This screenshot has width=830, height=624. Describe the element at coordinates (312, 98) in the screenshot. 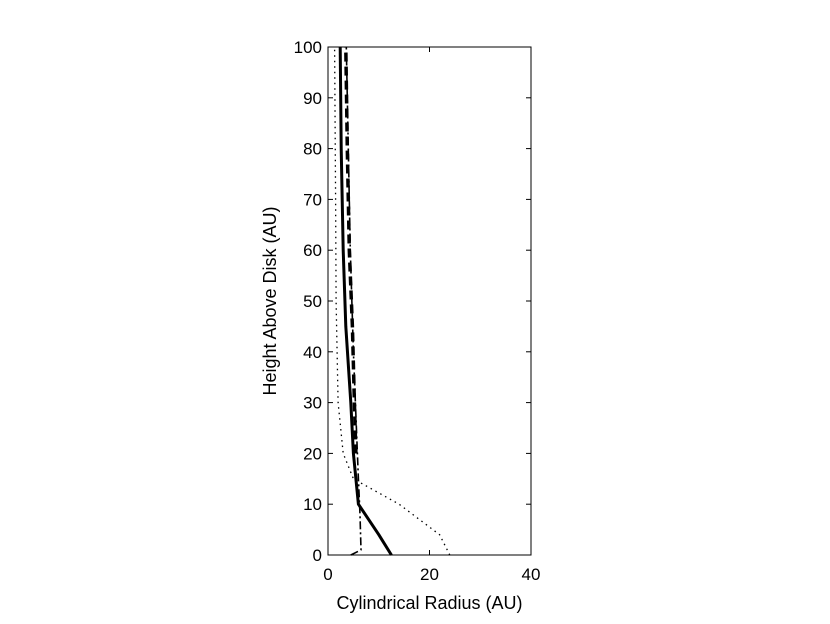

I see `y-tick-label: 90` at that location.